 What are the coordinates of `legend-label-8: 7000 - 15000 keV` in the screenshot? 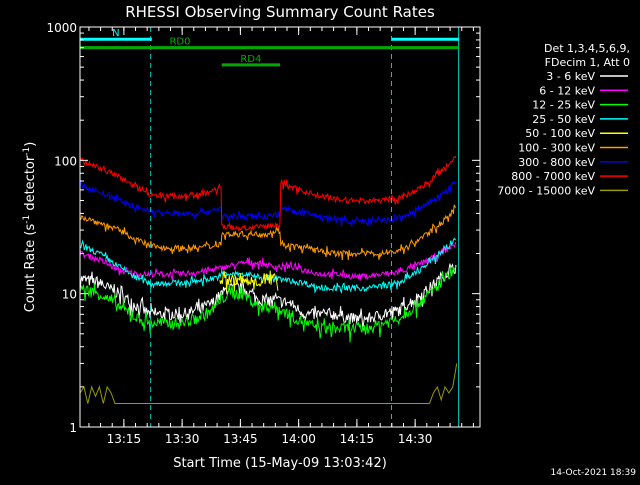 It's located at (546, 190).